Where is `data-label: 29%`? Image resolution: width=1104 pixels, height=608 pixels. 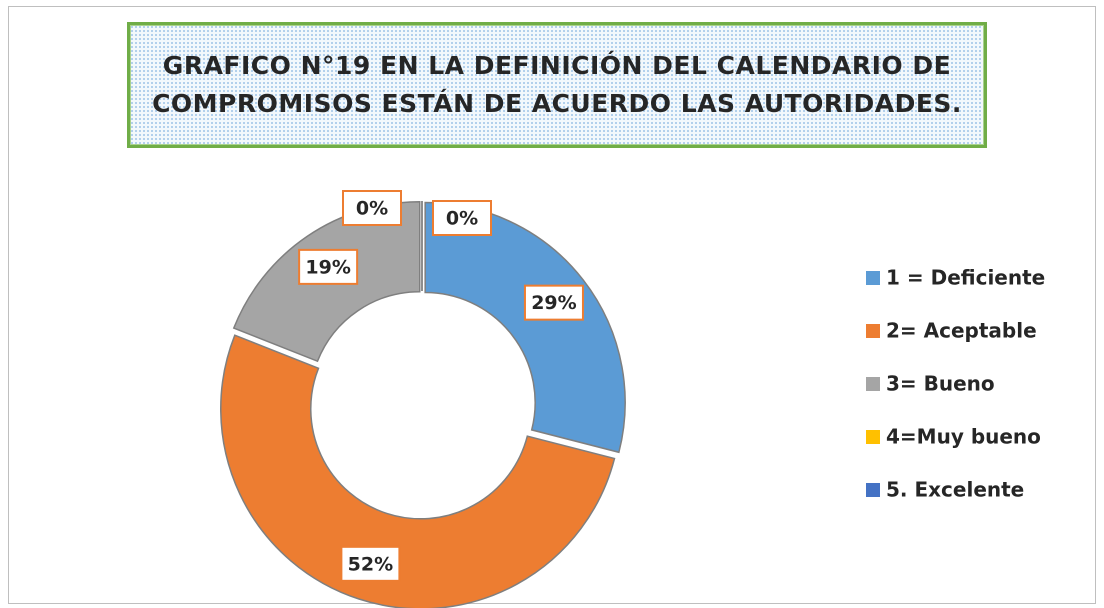 data-label: 29% is located at coordinates (553, 303).